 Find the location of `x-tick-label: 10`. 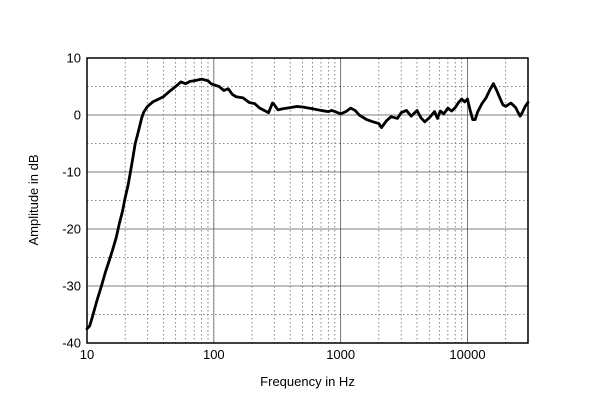

x-tick-label: 10 is located at coordinates (87, 354).